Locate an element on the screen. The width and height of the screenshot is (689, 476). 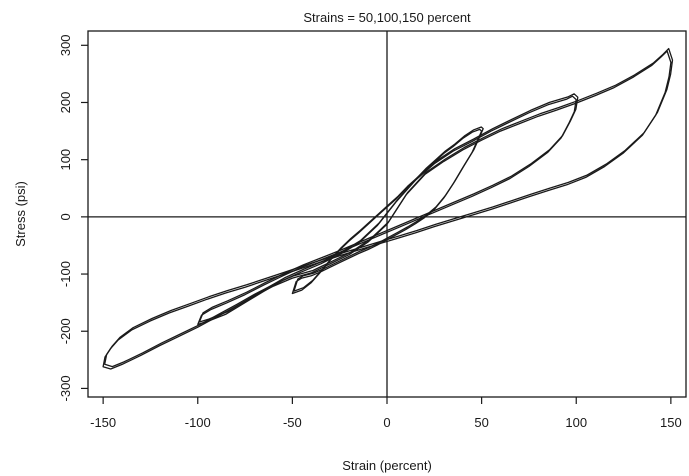
y-axis-ticks: -300 -200 -100 0 100 200 300 is located at coordinates (73, 217).